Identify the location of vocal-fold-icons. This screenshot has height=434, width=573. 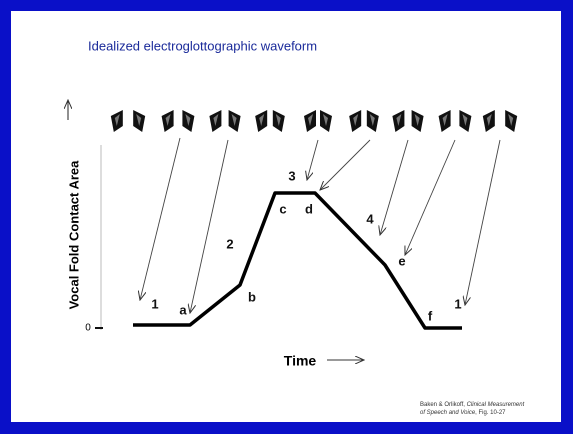
(314, 121).